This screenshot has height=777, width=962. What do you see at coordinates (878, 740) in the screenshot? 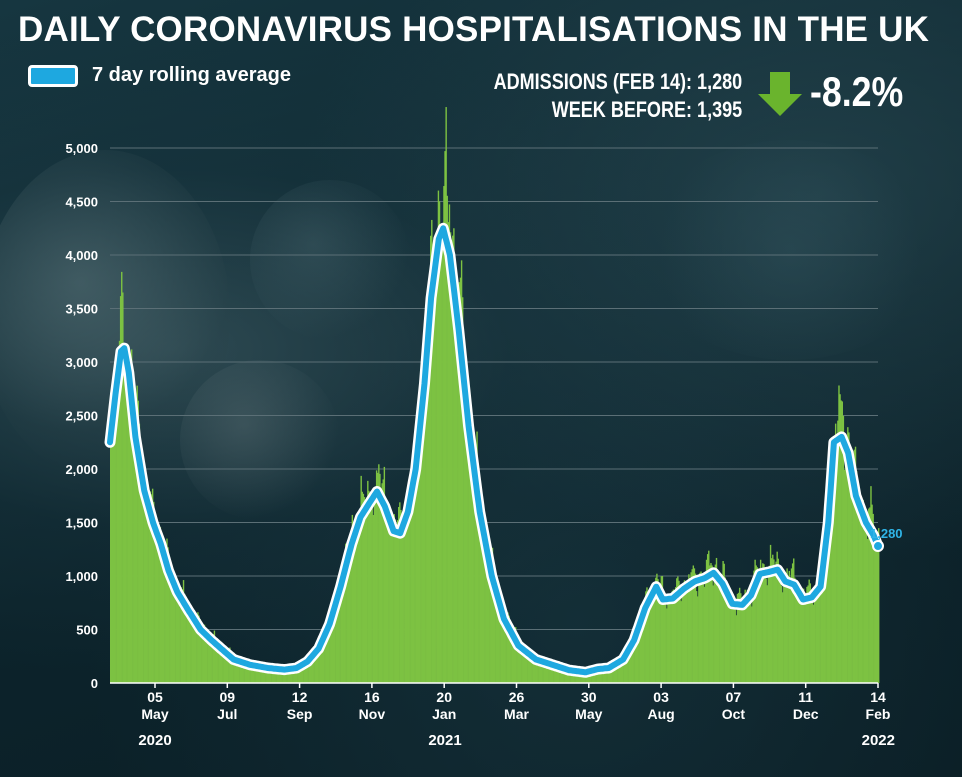
I see `year-label: 2022` at bounding box center [878, 740].